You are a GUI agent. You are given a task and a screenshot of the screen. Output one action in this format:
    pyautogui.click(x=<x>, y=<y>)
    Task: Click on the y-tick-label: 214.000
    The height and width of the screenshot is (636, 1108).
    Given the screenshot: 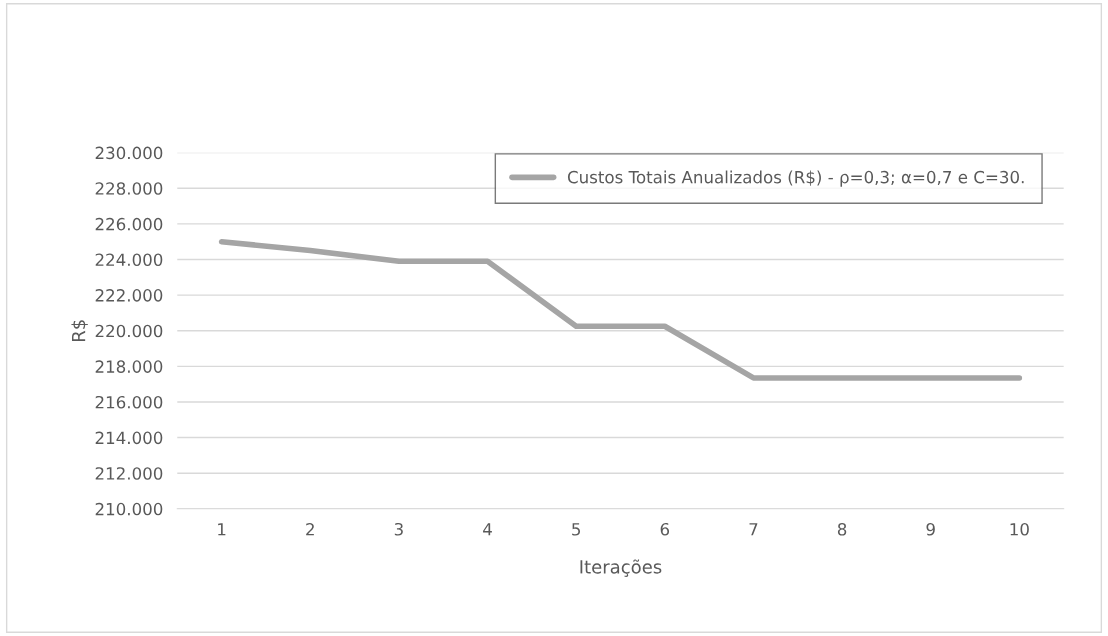 What is the action you would take?
    pyautogui.click(x=129, y=438)
    